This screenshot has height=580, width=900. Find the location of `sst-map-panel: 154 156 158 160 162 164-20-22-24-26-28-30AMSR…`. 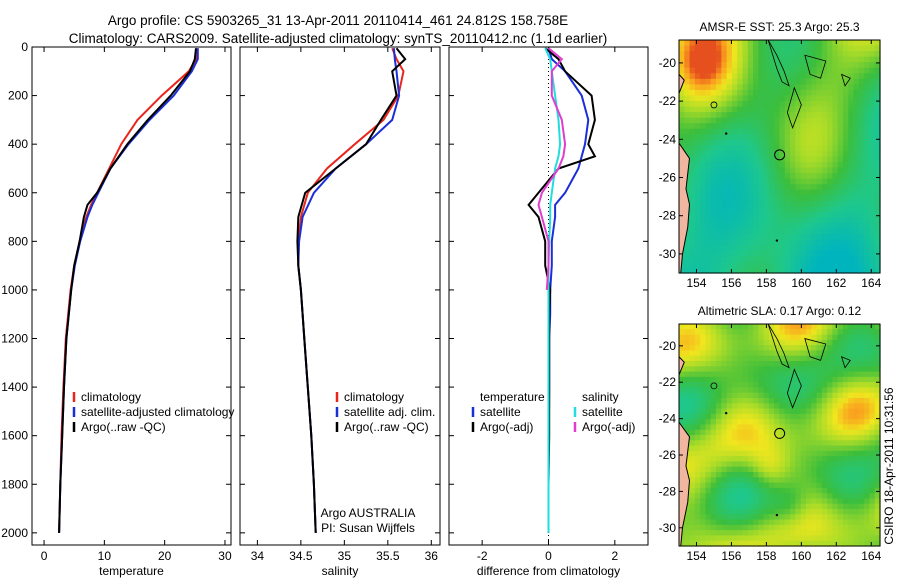

sst-map-panel: 154 156 158 160 162 164-20-22-24-26-28-30AMSR… is located at coordinates (770, 155).